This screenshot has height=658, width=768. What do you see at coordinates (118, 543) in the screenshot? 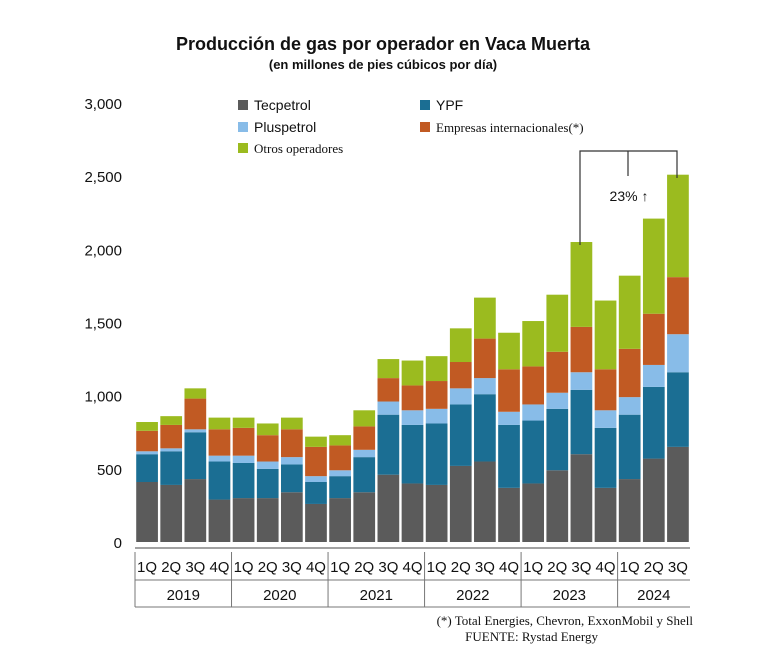
I see `y-tick-label: 0` at bounding box center [118, 543].